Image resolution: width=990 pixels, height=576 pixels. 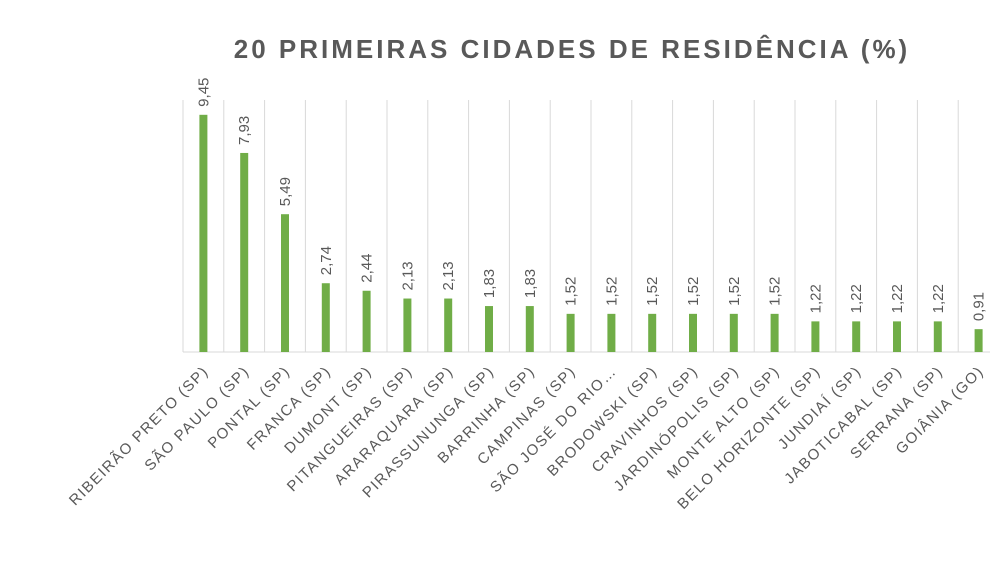 What do you see at coordinates (203, 92) in the screenshot?
I see `data-label: 9,45` at bounding box center [203, 92].